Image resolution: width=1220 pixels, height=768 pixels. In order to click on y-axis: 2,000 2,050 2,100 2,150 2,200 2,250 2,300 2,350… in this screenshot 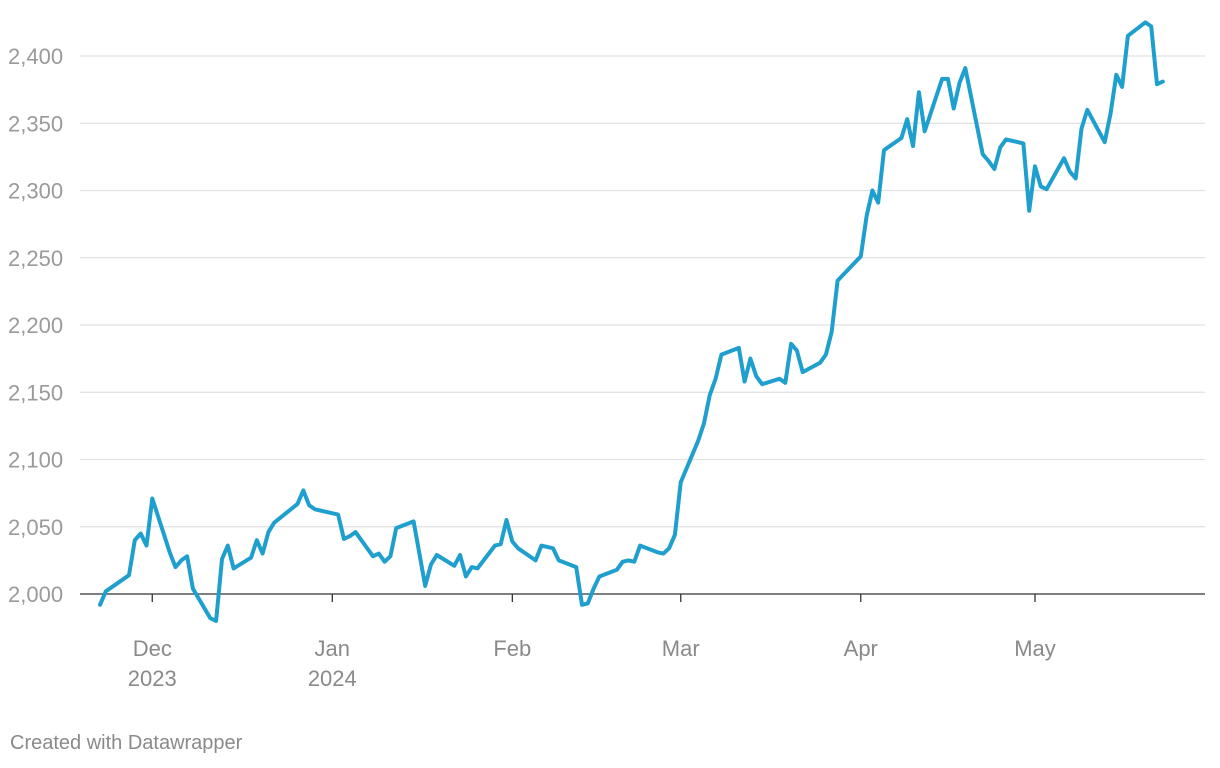, I will do `click(35, 325)`.